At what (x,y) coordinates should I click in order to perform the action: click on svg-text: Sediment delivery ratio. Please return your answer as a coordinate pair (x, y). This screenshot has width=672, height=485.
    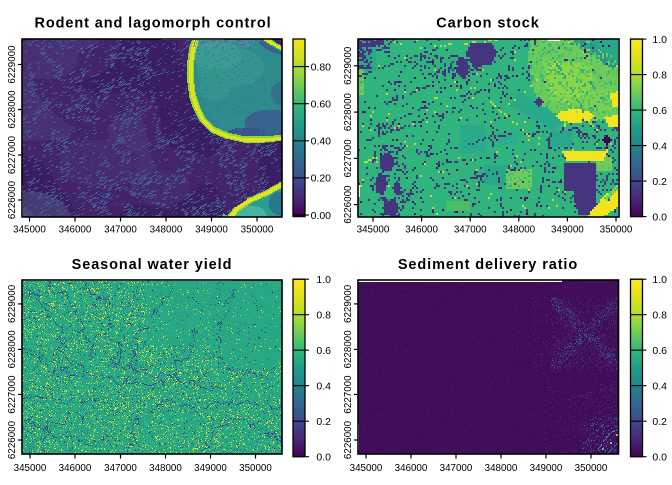
    Looking at the image, I should click on (488, 265).